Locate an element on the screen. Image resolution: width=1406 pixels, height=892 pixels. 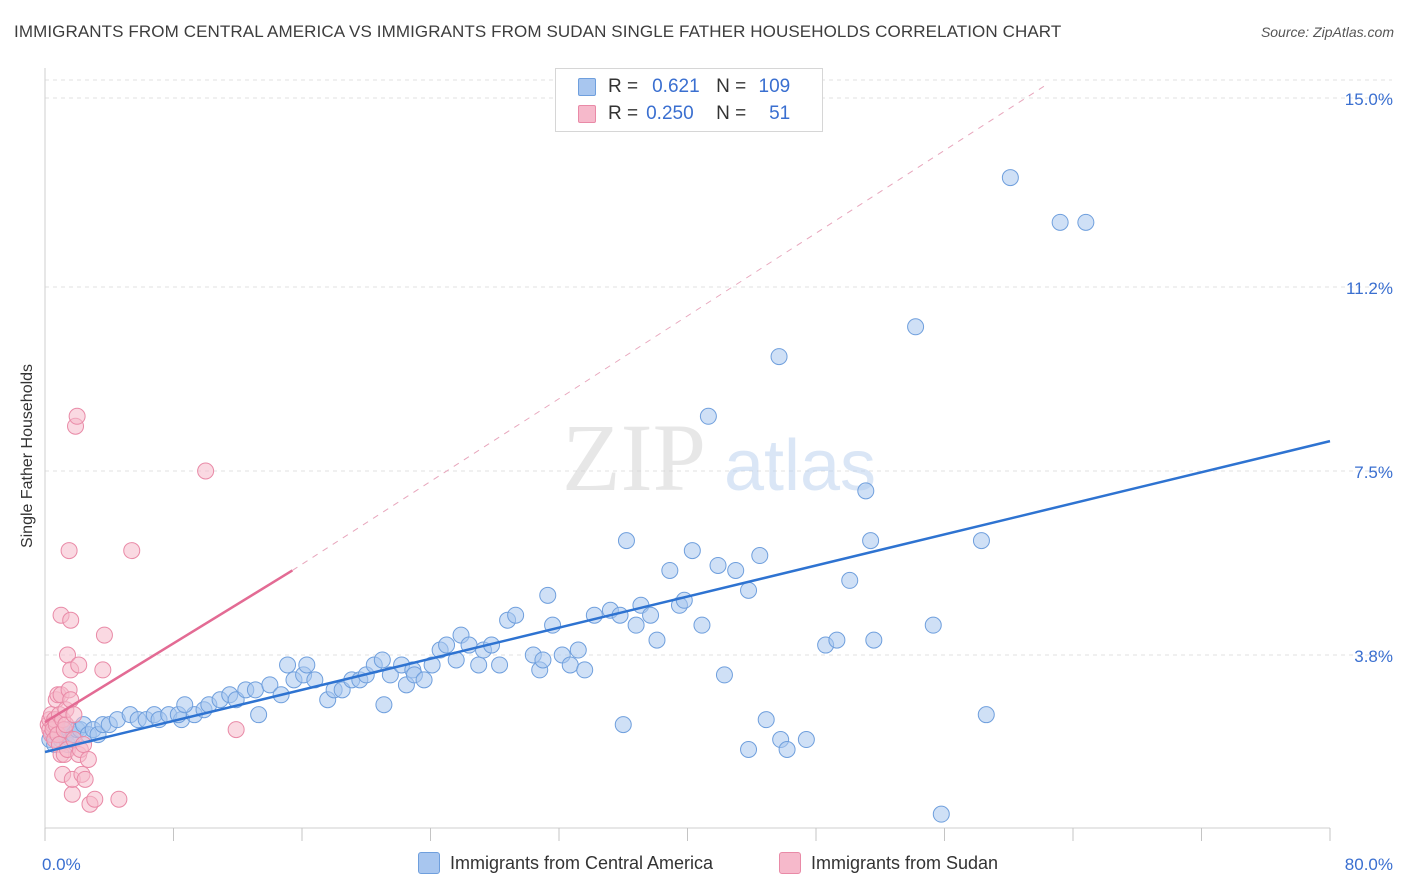
series-sudan-points is located at coordinates (142, 610).